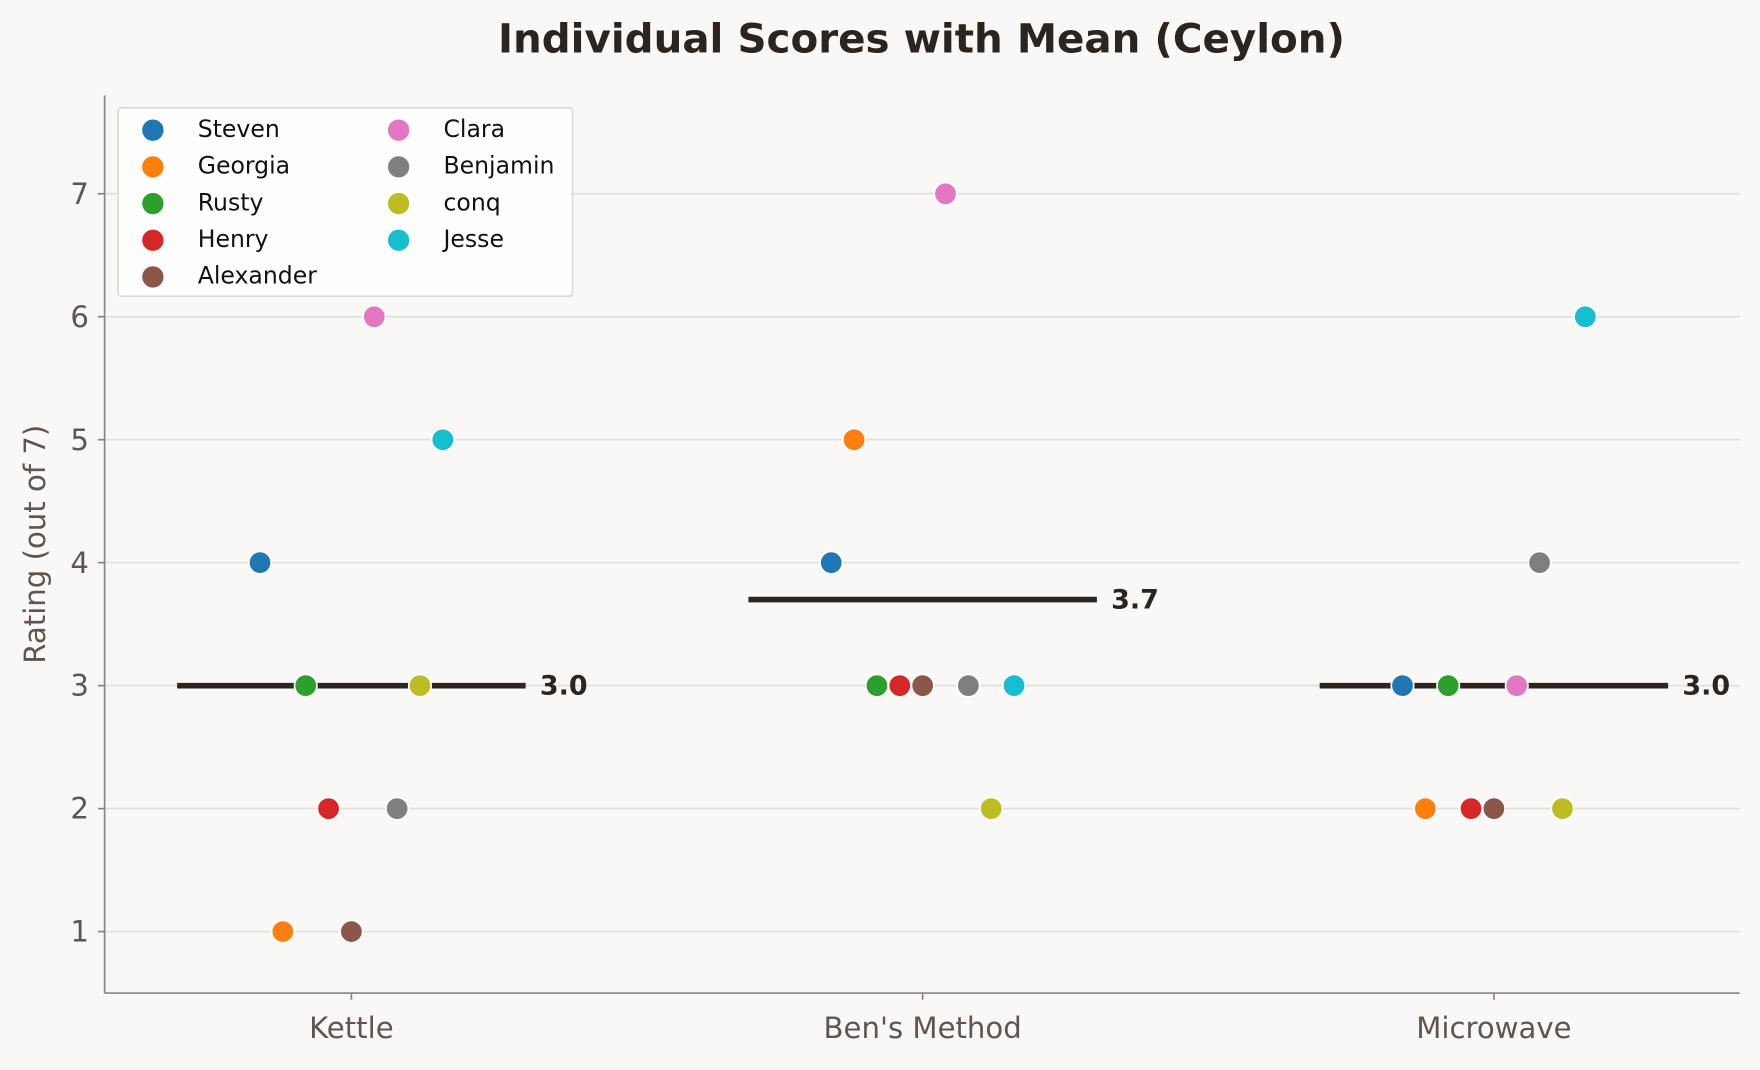  I want to click on x-tick-label: Microwave, so click(1493, 1028).